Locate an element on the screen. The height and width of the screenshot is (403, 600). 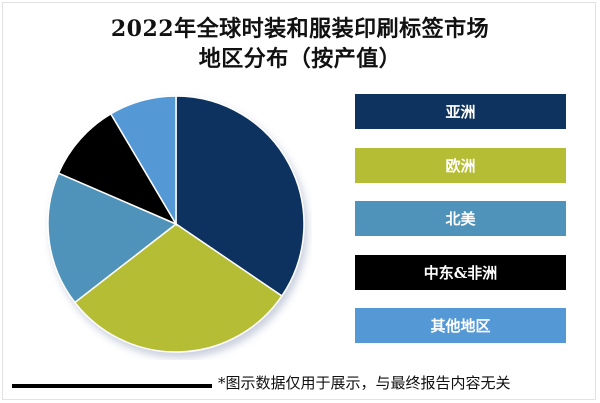
legend-label: 欧洲 is located at coordinates (460, 165).